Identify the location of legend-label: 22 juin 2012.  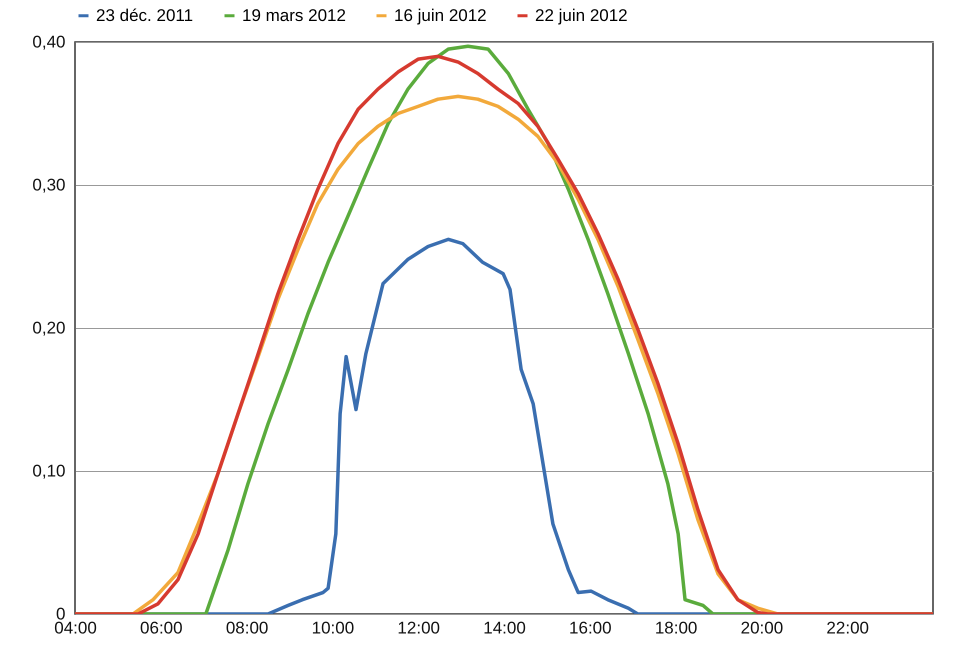
(581, 15).